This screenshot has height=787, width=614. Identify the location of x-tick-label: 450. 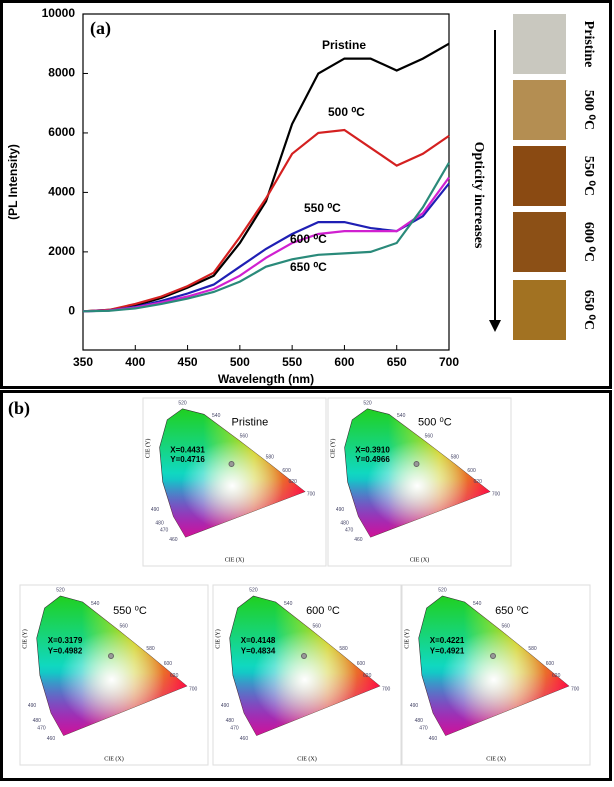
(188, 362).